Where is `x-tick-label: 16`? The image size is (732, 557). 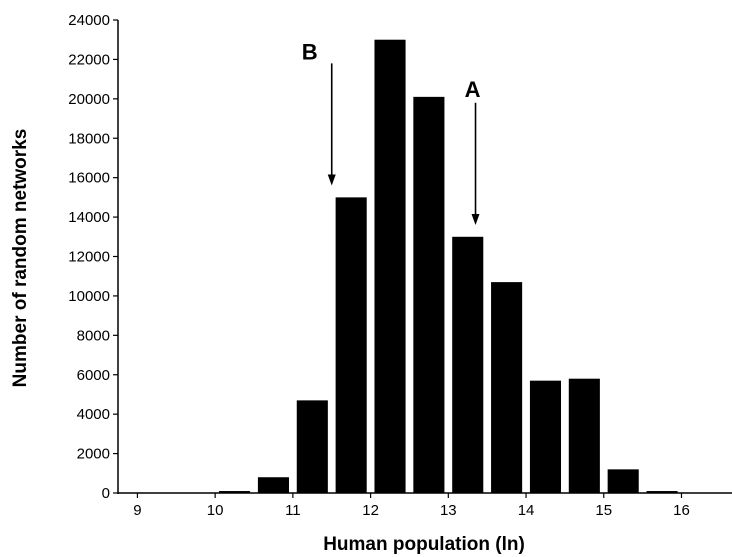 x-tick-label: 16 is located at coordinates (681, 510).